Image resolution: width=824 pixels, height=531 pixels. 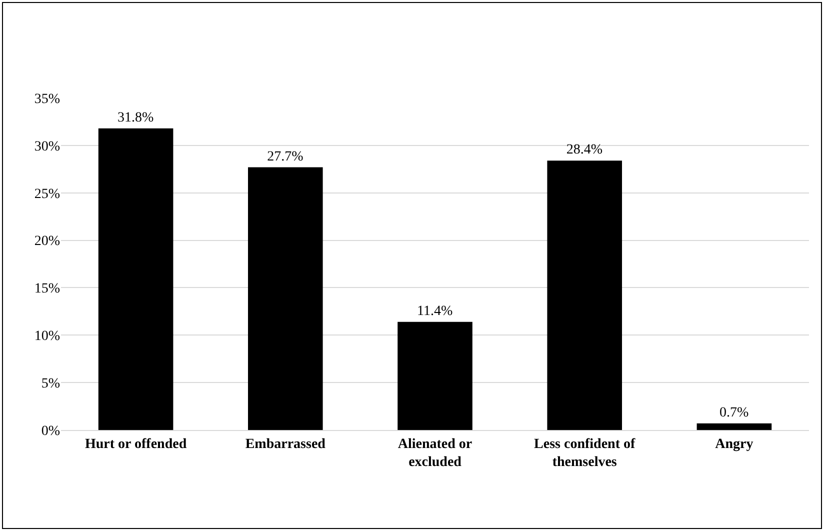 I want to click on y-tick-label: 10%, so click(x=47, y=336).